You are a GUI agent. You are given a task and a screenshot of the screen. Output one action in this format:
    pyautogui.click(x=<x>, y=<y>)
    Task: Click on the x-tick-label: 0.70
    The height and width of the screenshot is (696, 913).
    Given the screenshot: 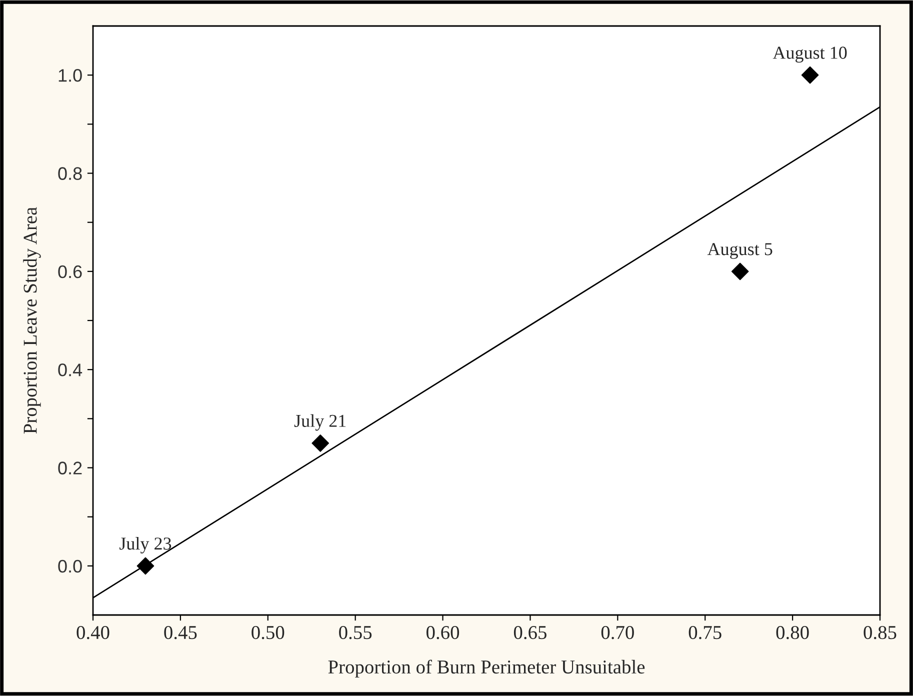 What is the action you would take?
    pyautogui.click(x=617, y=633)
    